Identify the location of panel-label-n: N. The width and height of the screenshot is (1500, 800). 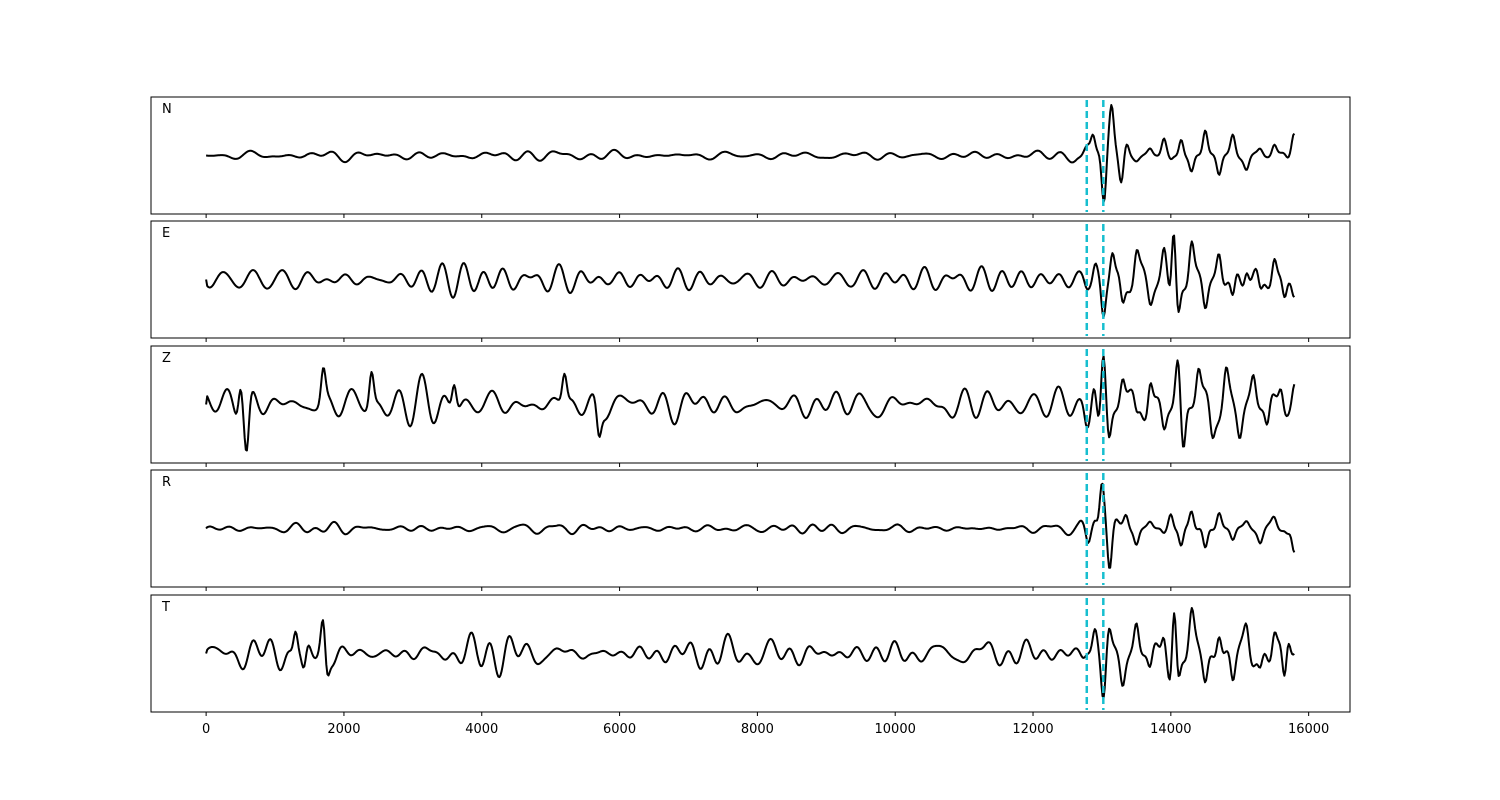
(167, 109).